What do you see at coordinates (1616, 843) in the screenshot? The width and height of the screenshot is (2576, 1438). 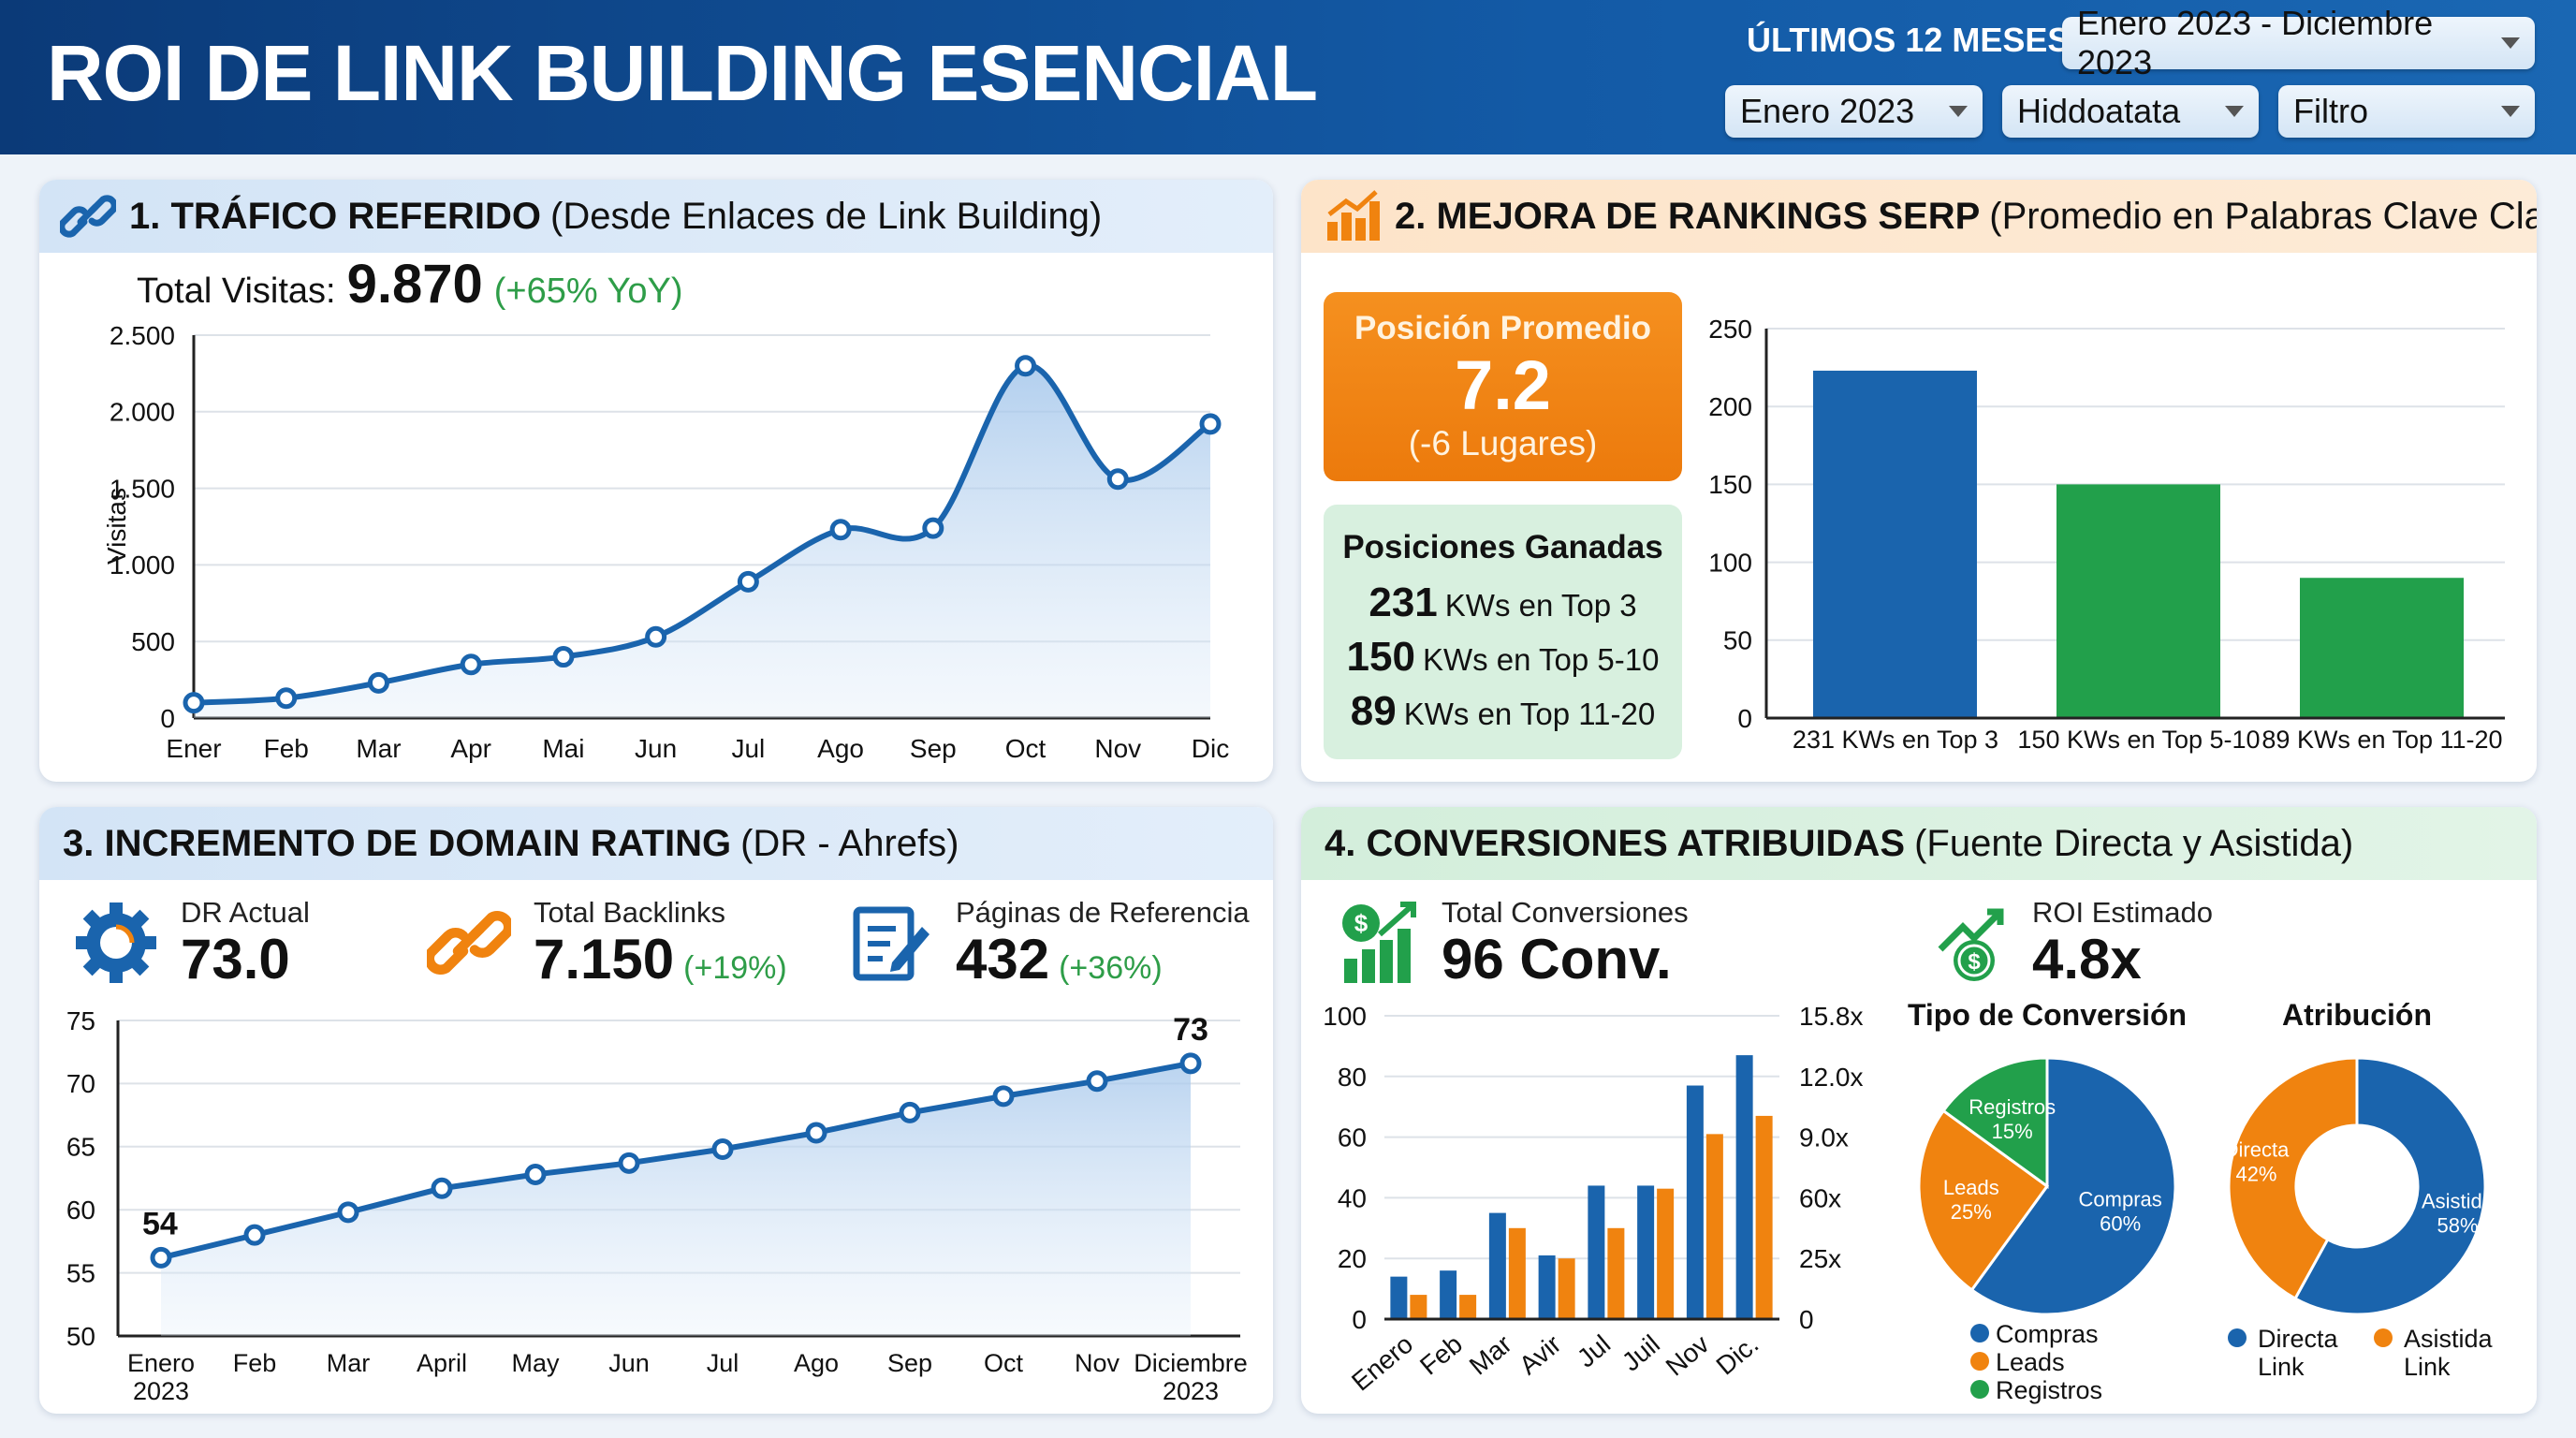 I see `panel-title: 4. CONVERSIONES ATRIBUIDAS` at bounding box center [1616, 843].